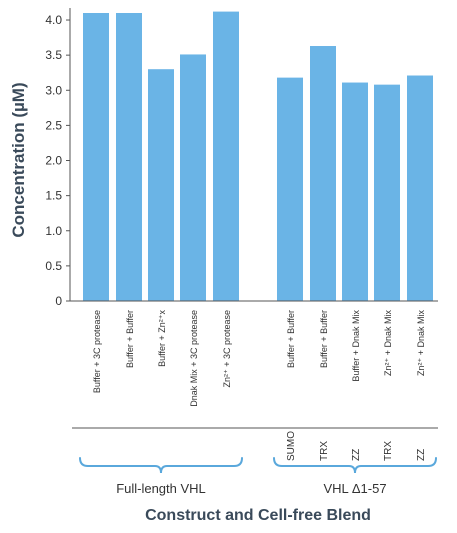  Describe the element at coordinates (161, 488) in the screenshot. I see `group-label-0: Full-length VHL` at that location.